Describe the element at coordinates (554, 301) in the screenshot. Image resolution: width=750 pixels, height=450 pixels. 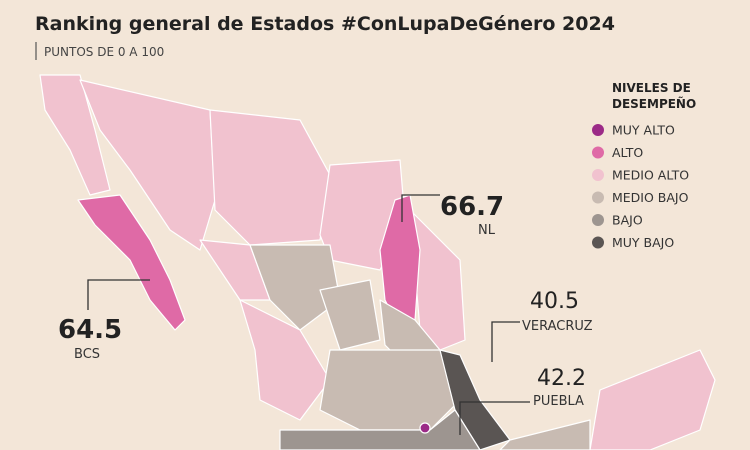
I see `callout-value: 40.5` at that location.